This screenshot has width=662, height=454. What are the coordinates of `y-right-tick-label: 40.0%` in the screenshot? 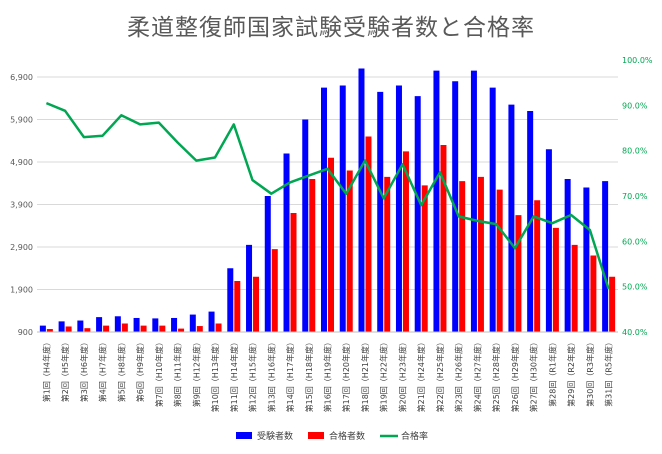 It's located at (635, 332).